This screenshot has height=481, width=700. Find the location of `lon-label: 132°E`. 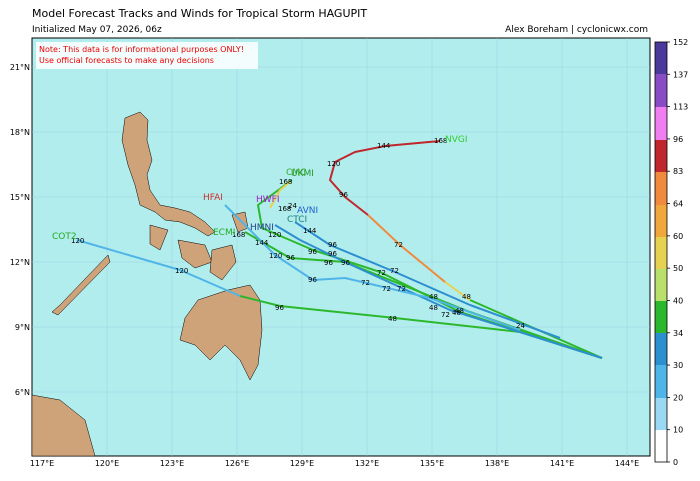

lon-label: 132°E is located at coordinates (367, 463).